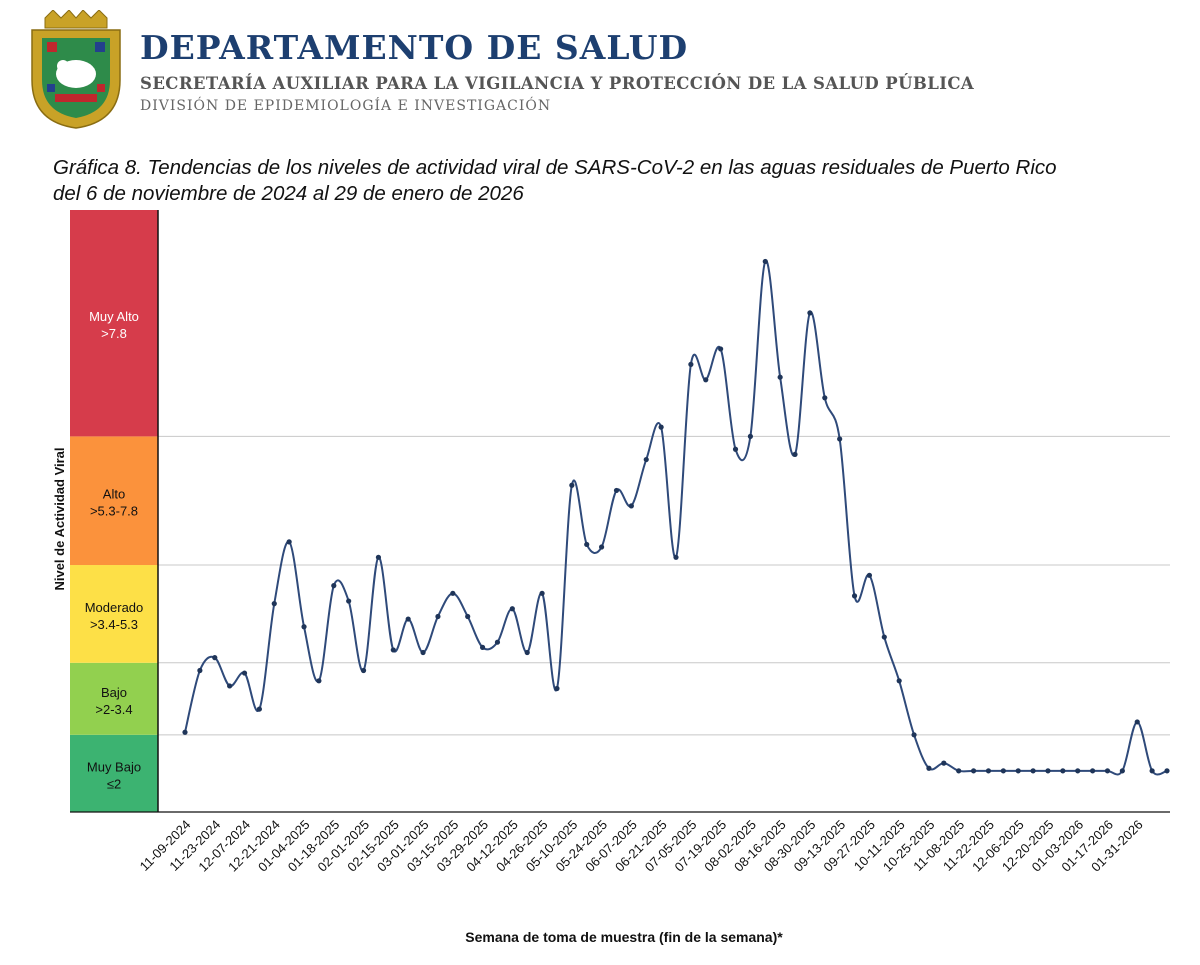 Image resolution: width=1200 pixels, height=965 pixels. What do you see at coordinates (114, 316) in the screenshot?
I see `level-band-name: Muy Alto` at bounding box center [114, 316].